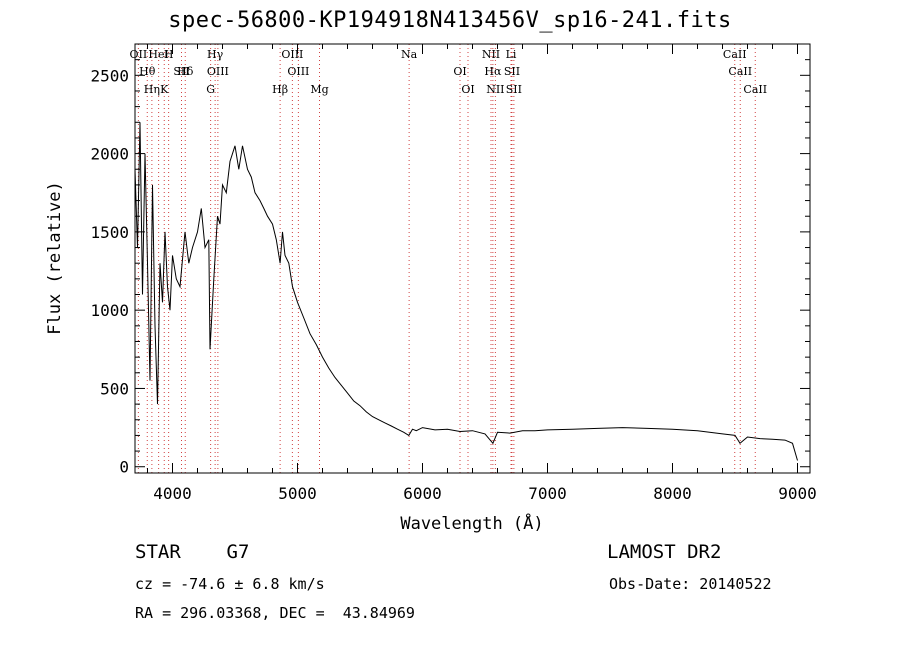 This screenshot has height=650, width=900. What do you see at coordinates (409, 54) in the screenshot?
I see `spectral-line-label: Na` at bounding box center [409, 54].